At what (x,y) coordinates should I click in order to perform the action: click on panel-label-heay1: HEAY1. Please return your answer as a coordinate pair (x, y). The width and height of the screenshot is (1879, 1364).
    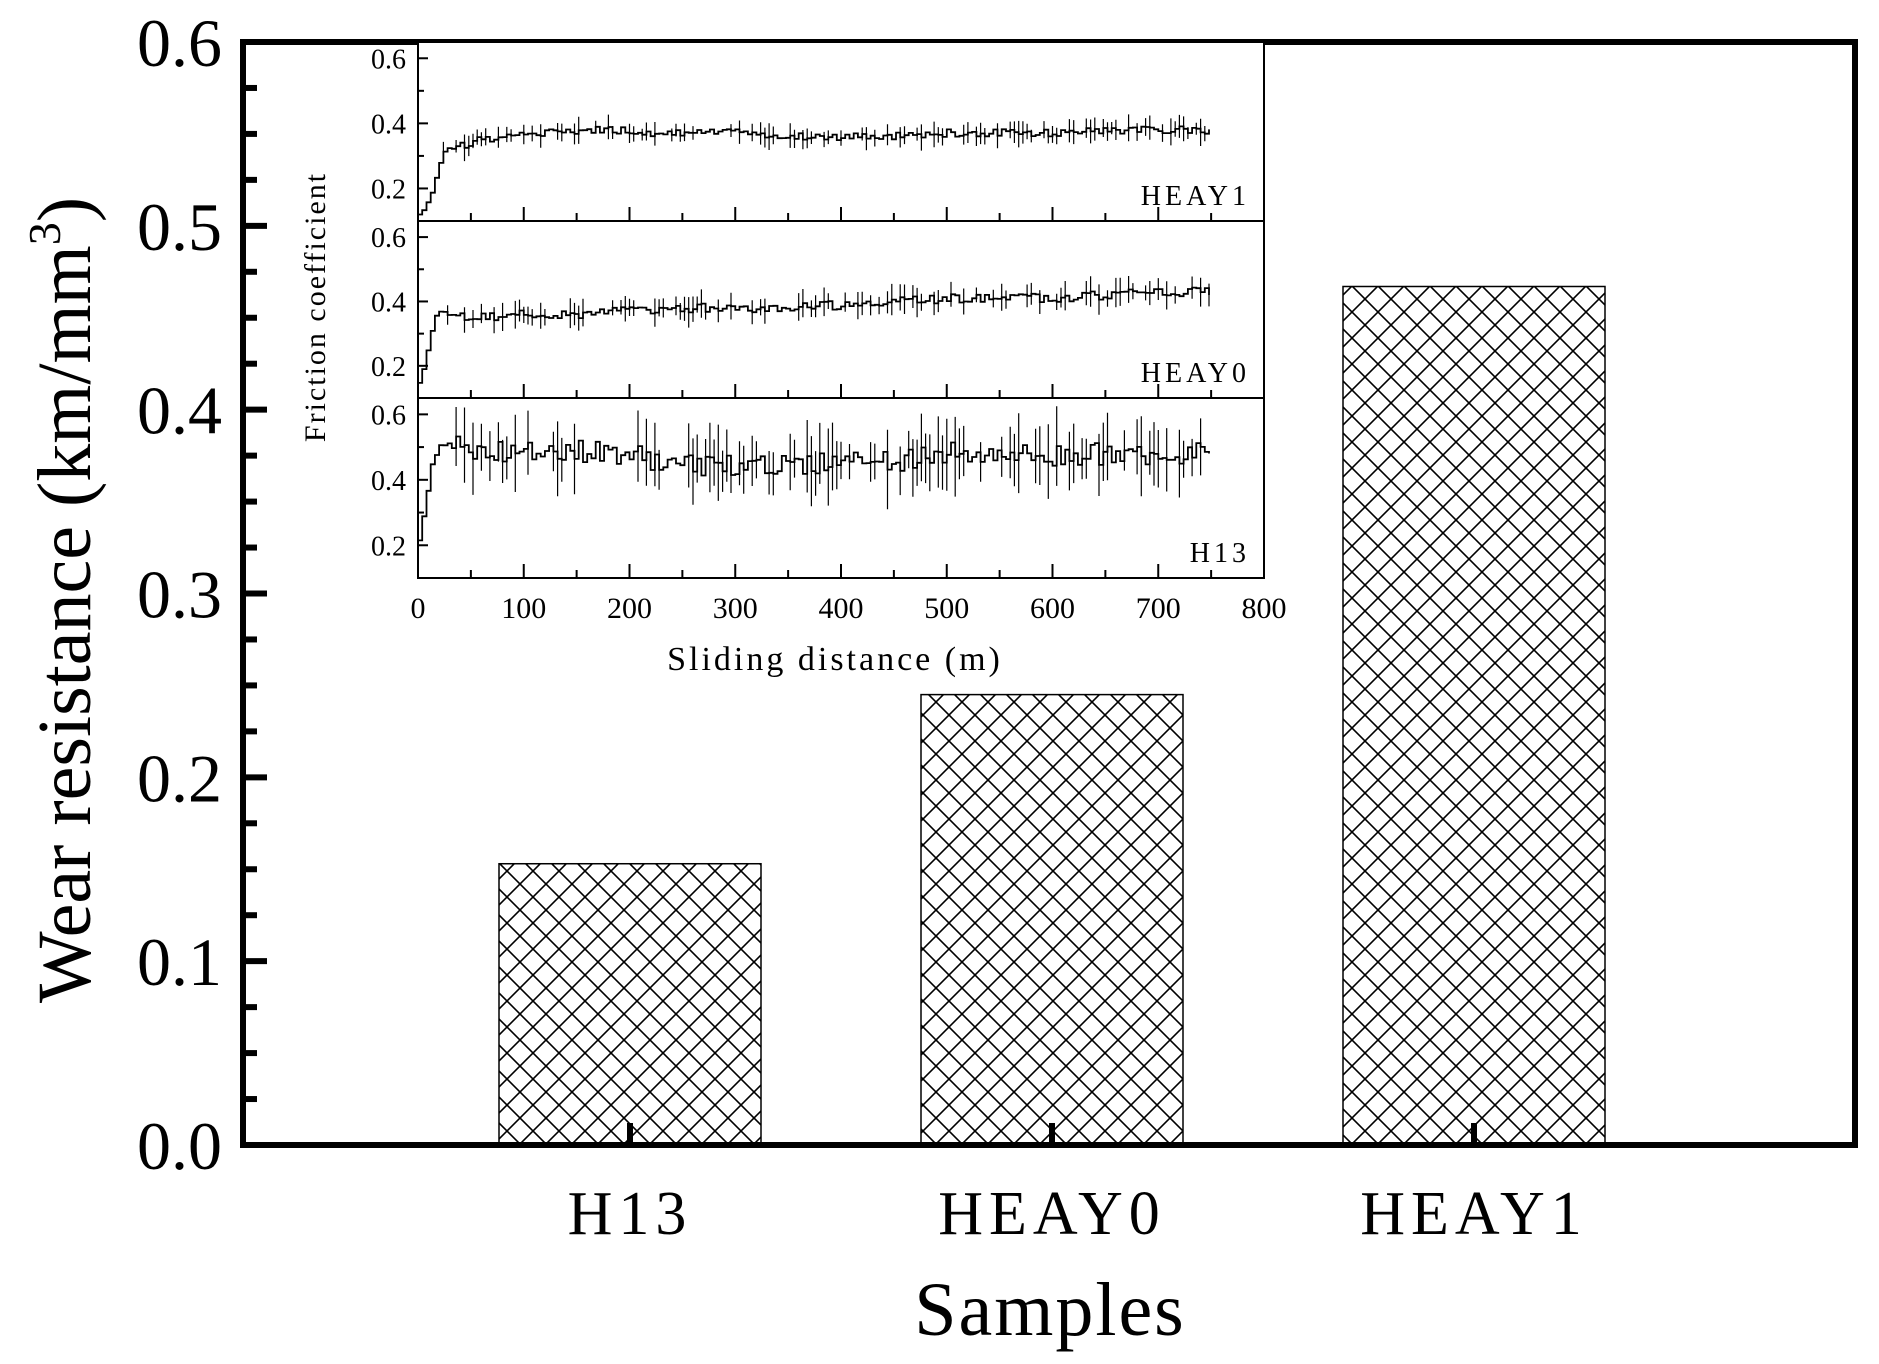
    Looking at the image, I should click on (1195, 196).